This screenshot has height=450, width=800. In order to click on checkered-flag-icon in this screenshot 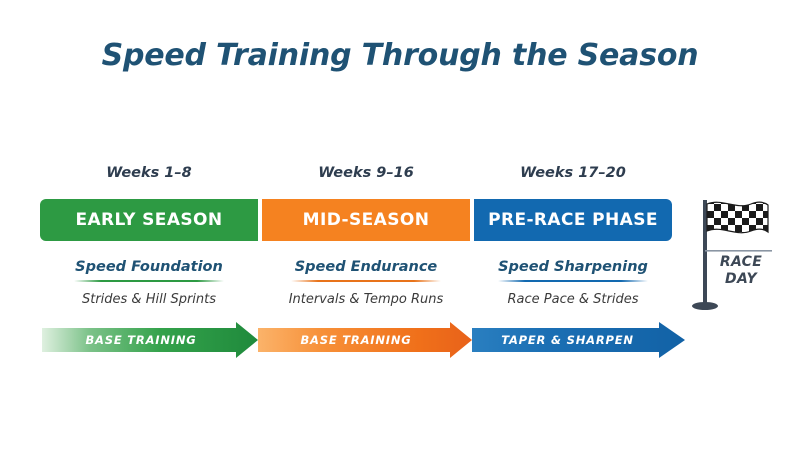, I will do `click(732, 255)`.